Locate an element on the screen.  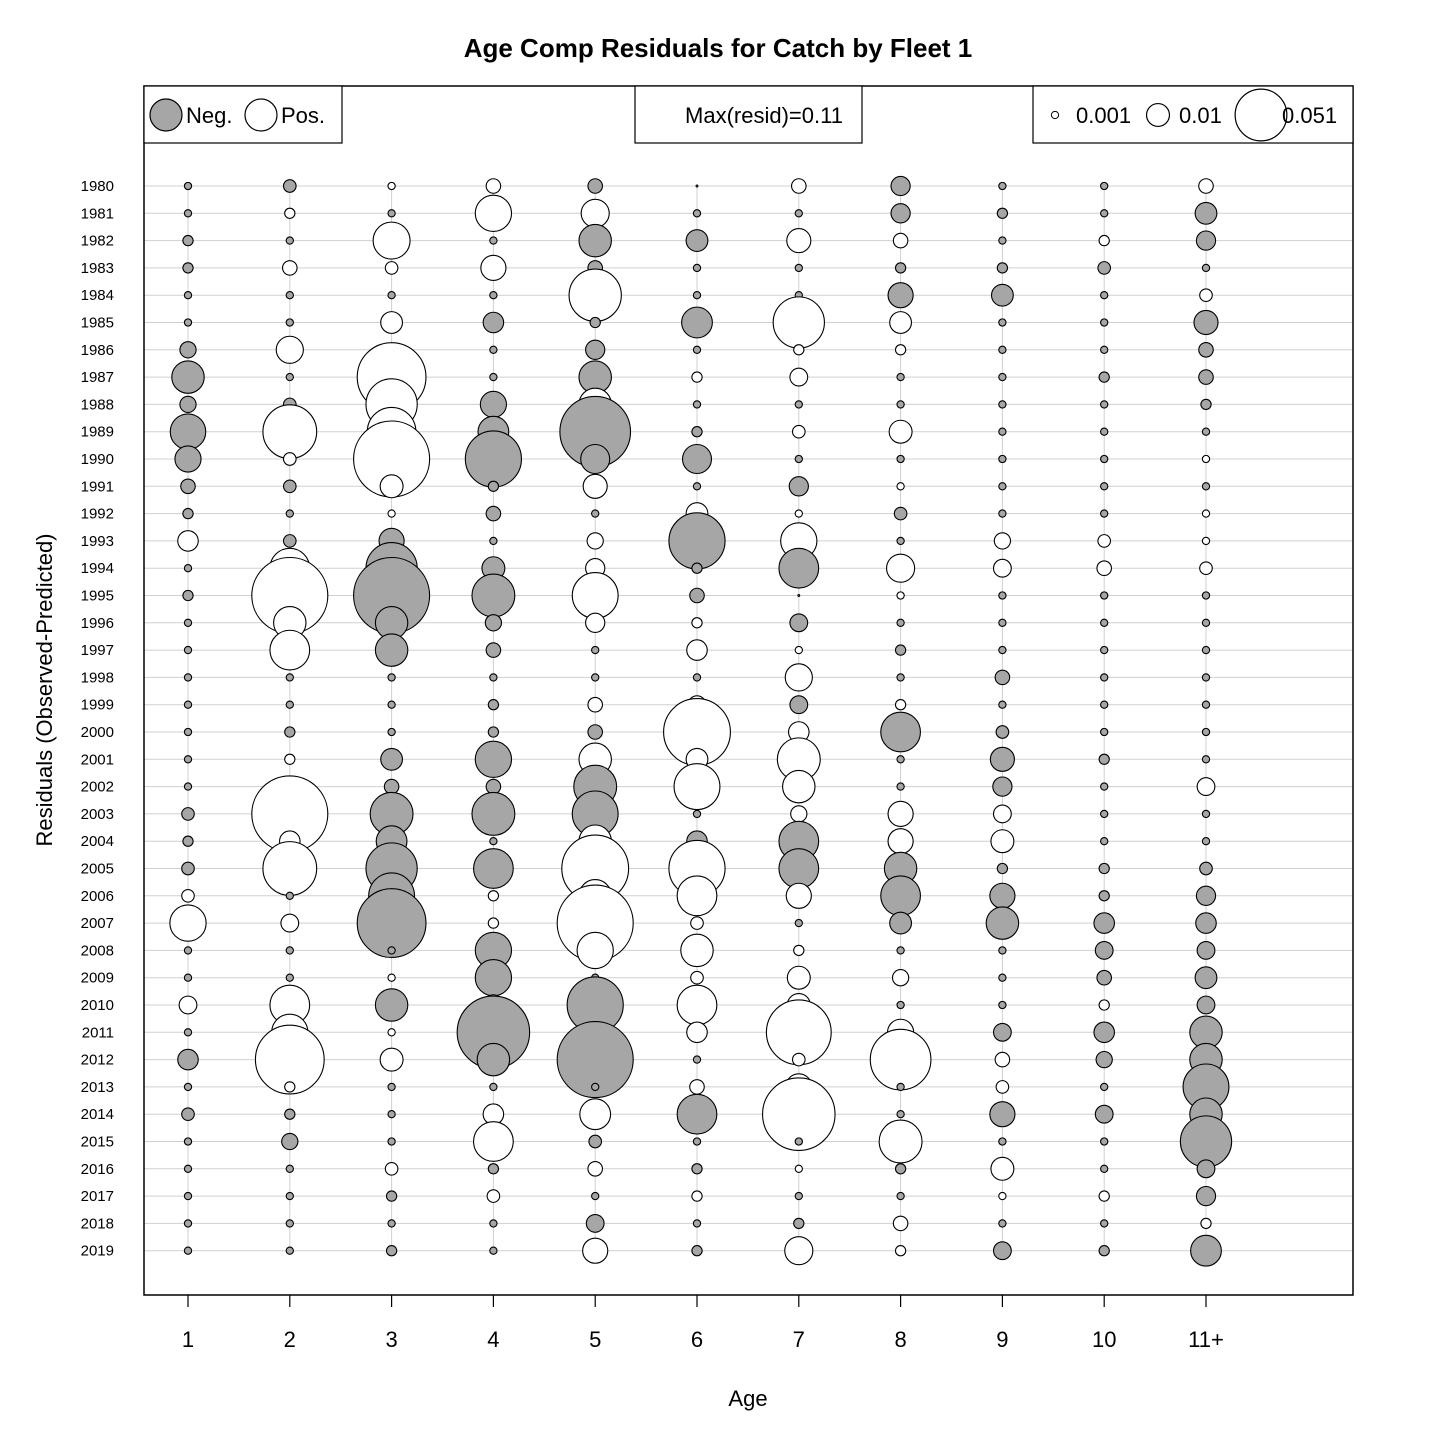
y-tick-label-2010: 2010 is located at coordinates (97, 1005).